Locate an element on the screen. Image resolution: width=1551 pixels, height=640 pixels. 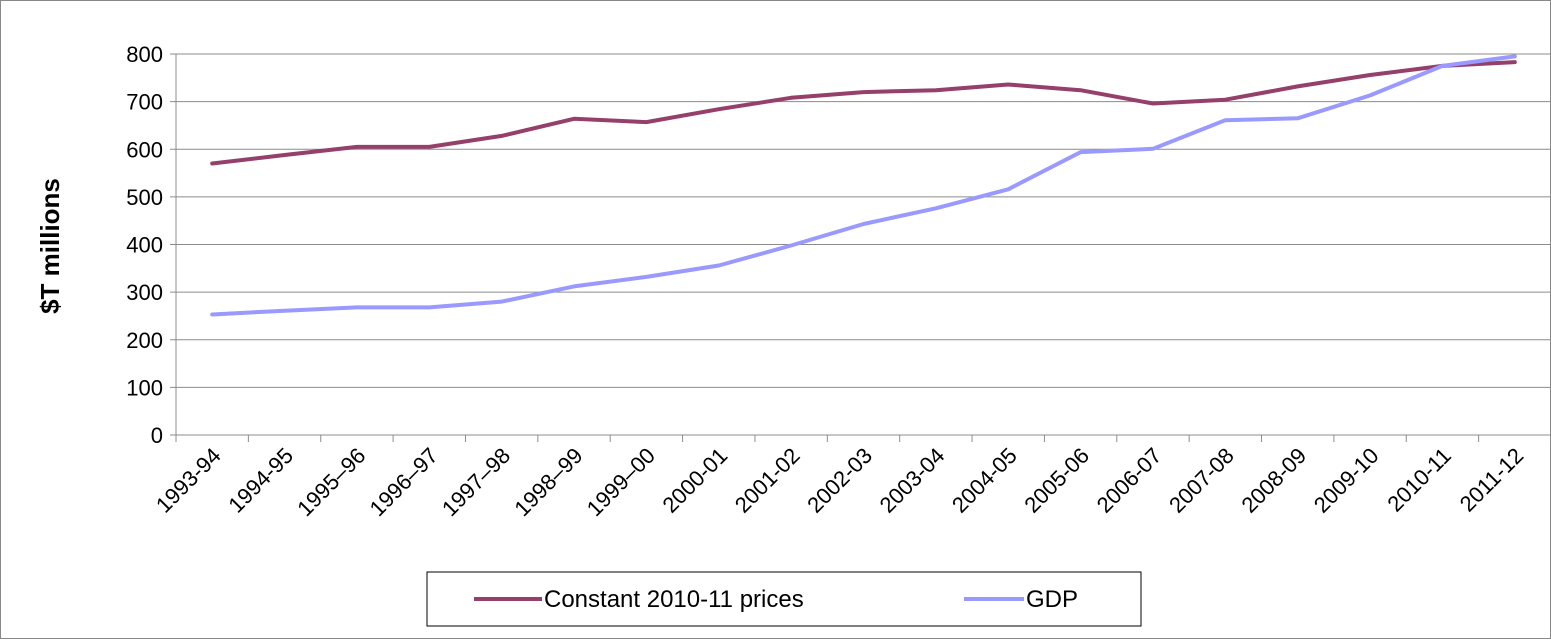
y-tick-label: 200 is located at coordinates (144, 340).